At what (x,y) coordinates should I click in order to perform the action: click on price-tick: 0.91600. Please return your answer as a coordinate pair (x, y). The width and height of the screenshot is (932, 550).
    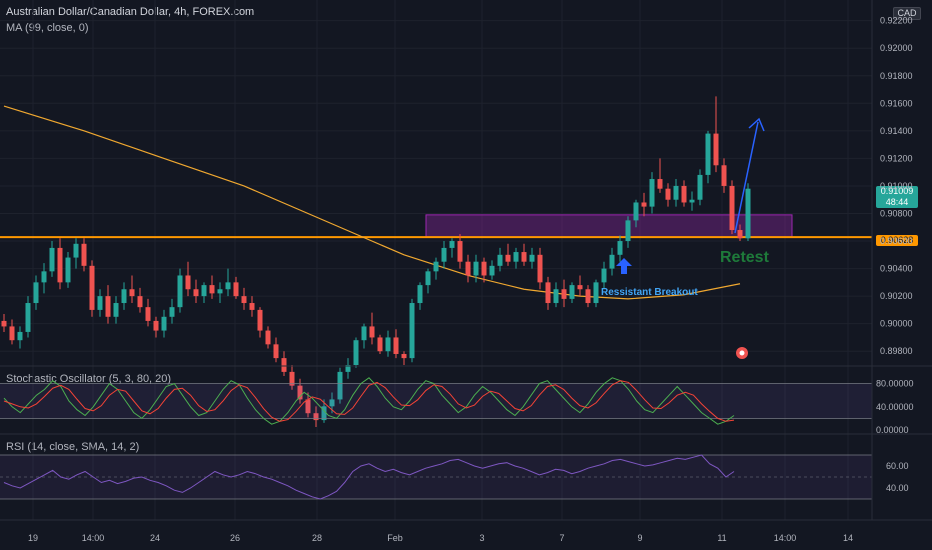
    Looking at the image, I should click on (896, 103).